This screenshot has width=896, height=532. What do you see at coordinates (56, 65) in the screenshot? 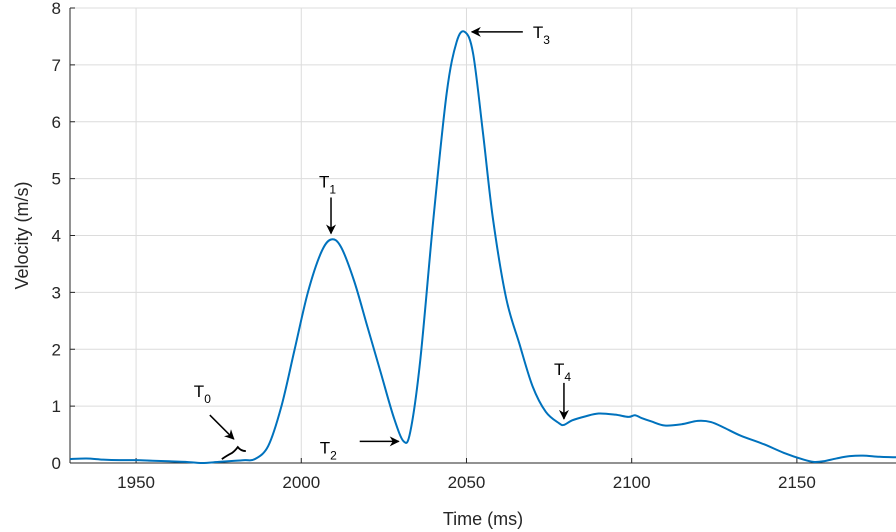
I see `y-tick-label: 7` at bounding box center [56, 65].